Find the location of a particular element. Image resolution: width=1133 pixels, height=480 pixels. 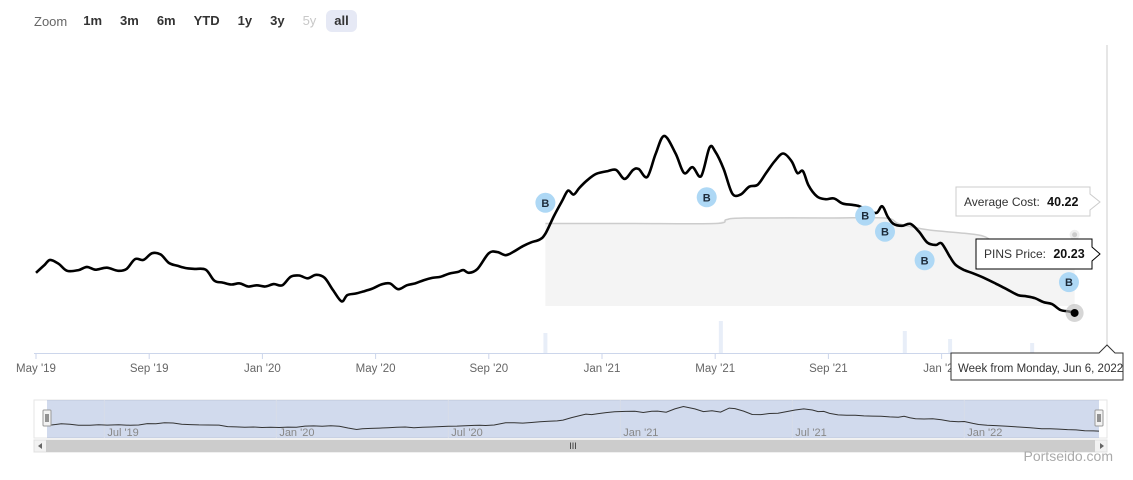

price-point is located at coordinates (1074, 312).